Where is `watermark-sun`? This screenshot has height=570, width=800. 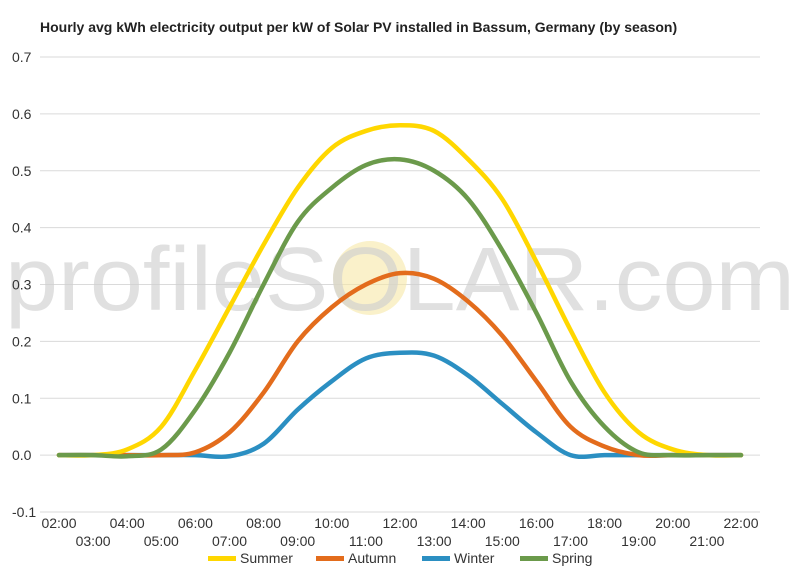 watermark-sun is located at coordinates (370, 278).